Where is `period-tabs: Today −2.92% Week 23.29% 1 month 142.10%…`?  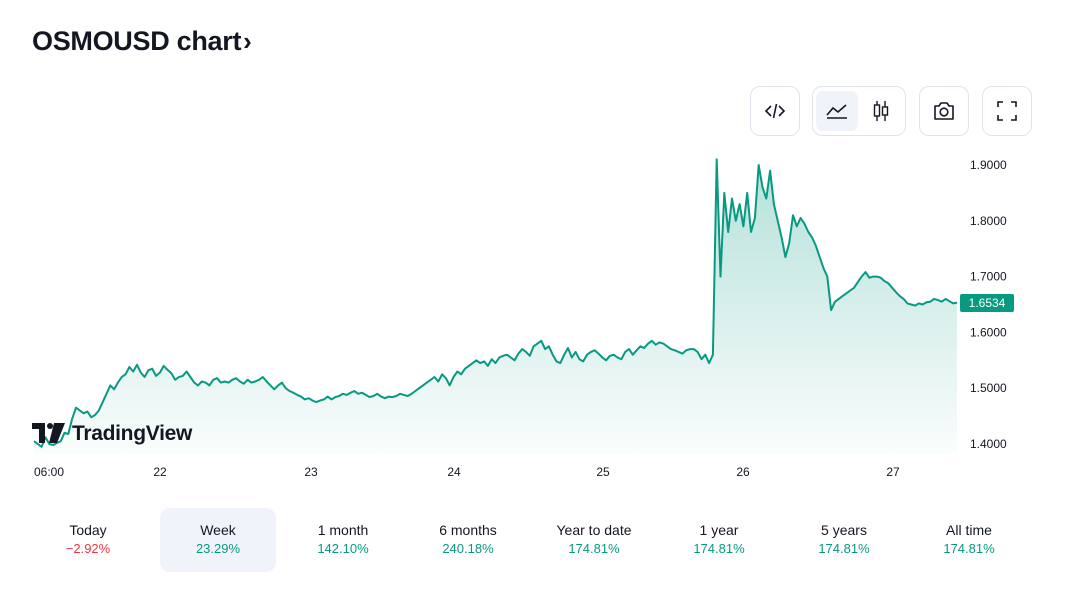
period-tabs: Today −2.92% Week 23.29% 1 month 142.10%… is located at coordinates (535, 540).